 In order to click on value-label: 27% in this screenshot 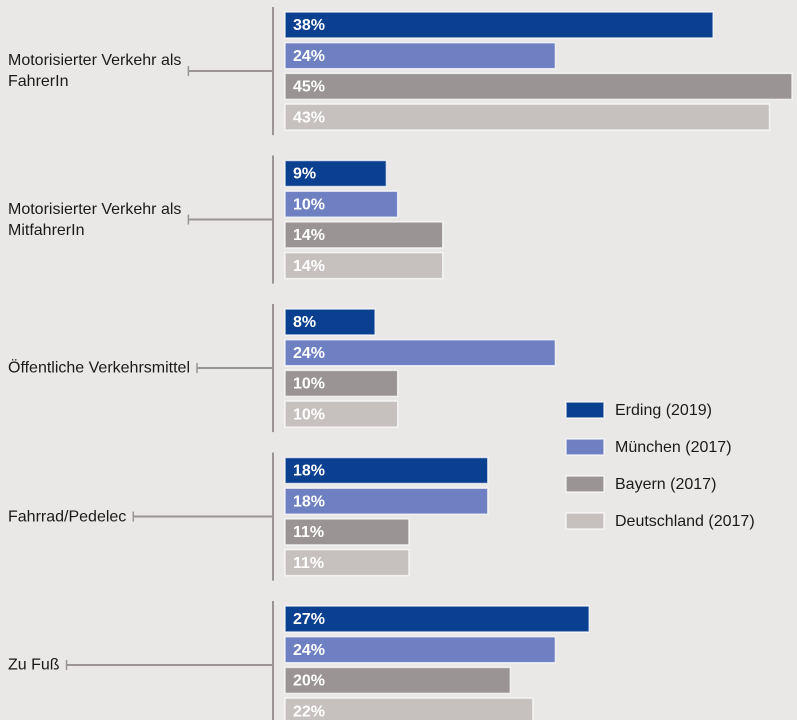, I will do `click(309, 619)`.